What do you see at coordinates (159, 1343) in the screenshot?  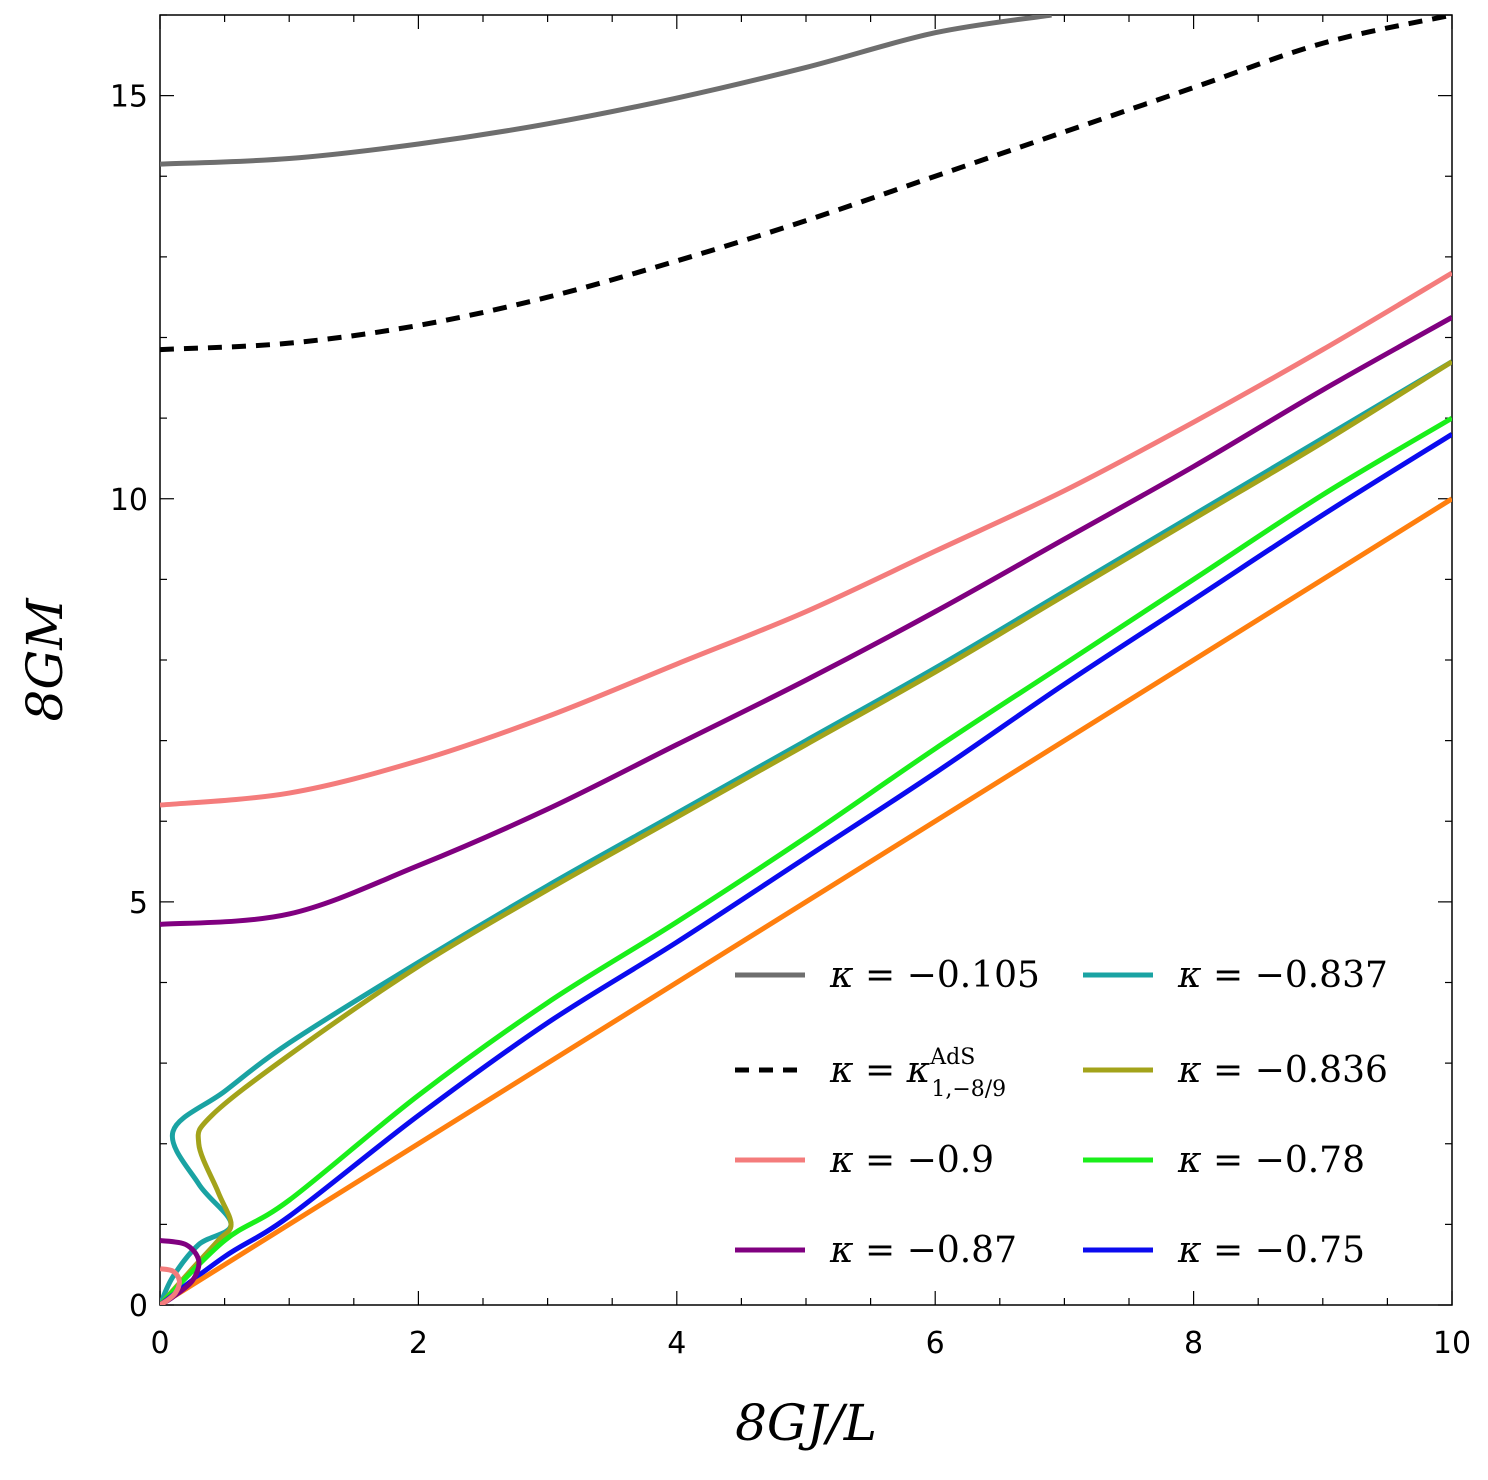 I see `x-tick-label: 0` at bounding box center [159, 1343].